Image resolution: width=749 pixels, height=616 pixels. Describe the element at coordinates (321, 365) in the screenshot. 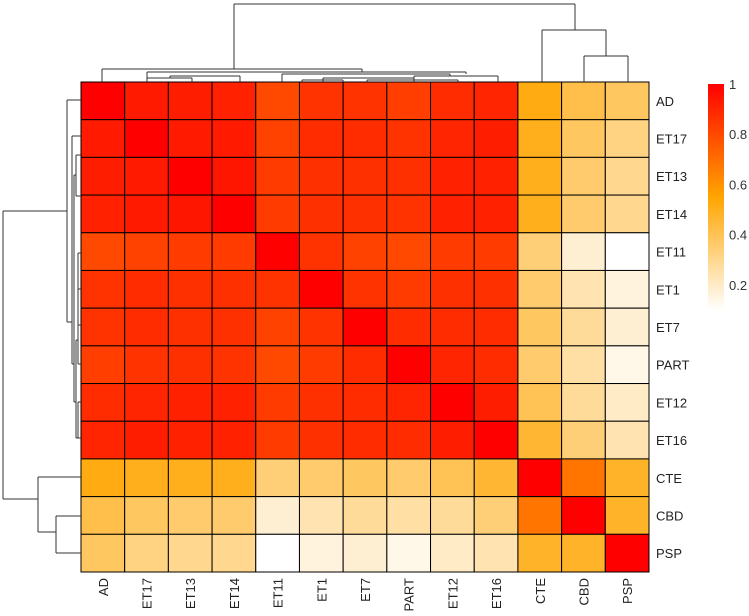

I see `heatmap-cell-part-et1` at that location.